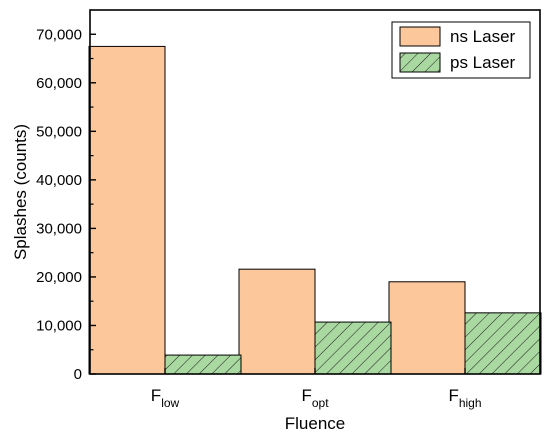 The image size is (550, 438). What do you see at coordinates (170, 403) in the screenshot?
I see `x-tick-label-subscript: low` at bounding box center [170, 403].